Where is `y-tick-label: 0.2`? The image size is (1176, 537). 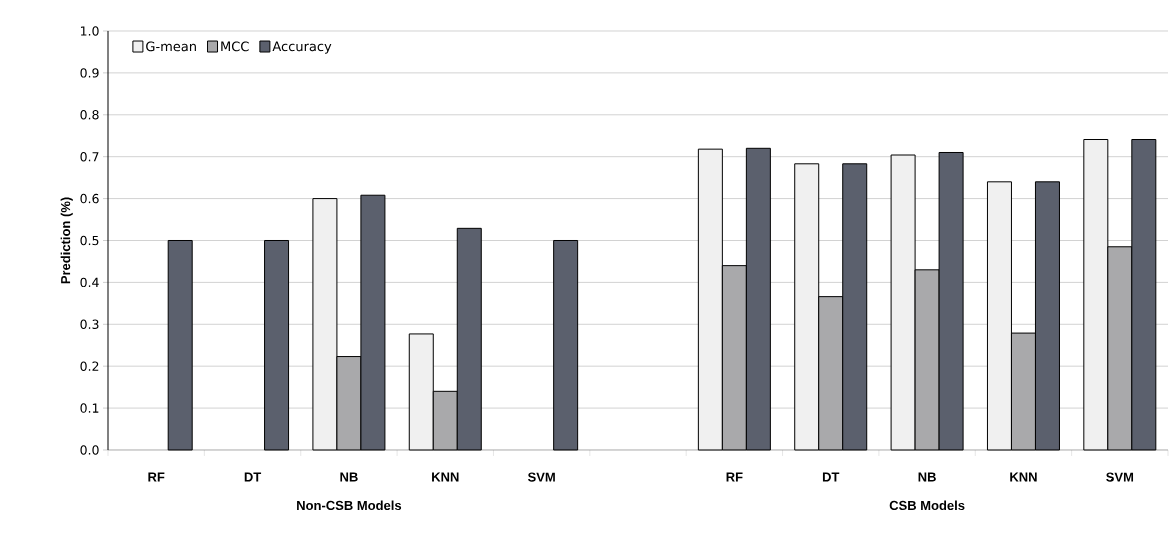 y-tick-label: 0.2 is located at coordinates (89, 366).